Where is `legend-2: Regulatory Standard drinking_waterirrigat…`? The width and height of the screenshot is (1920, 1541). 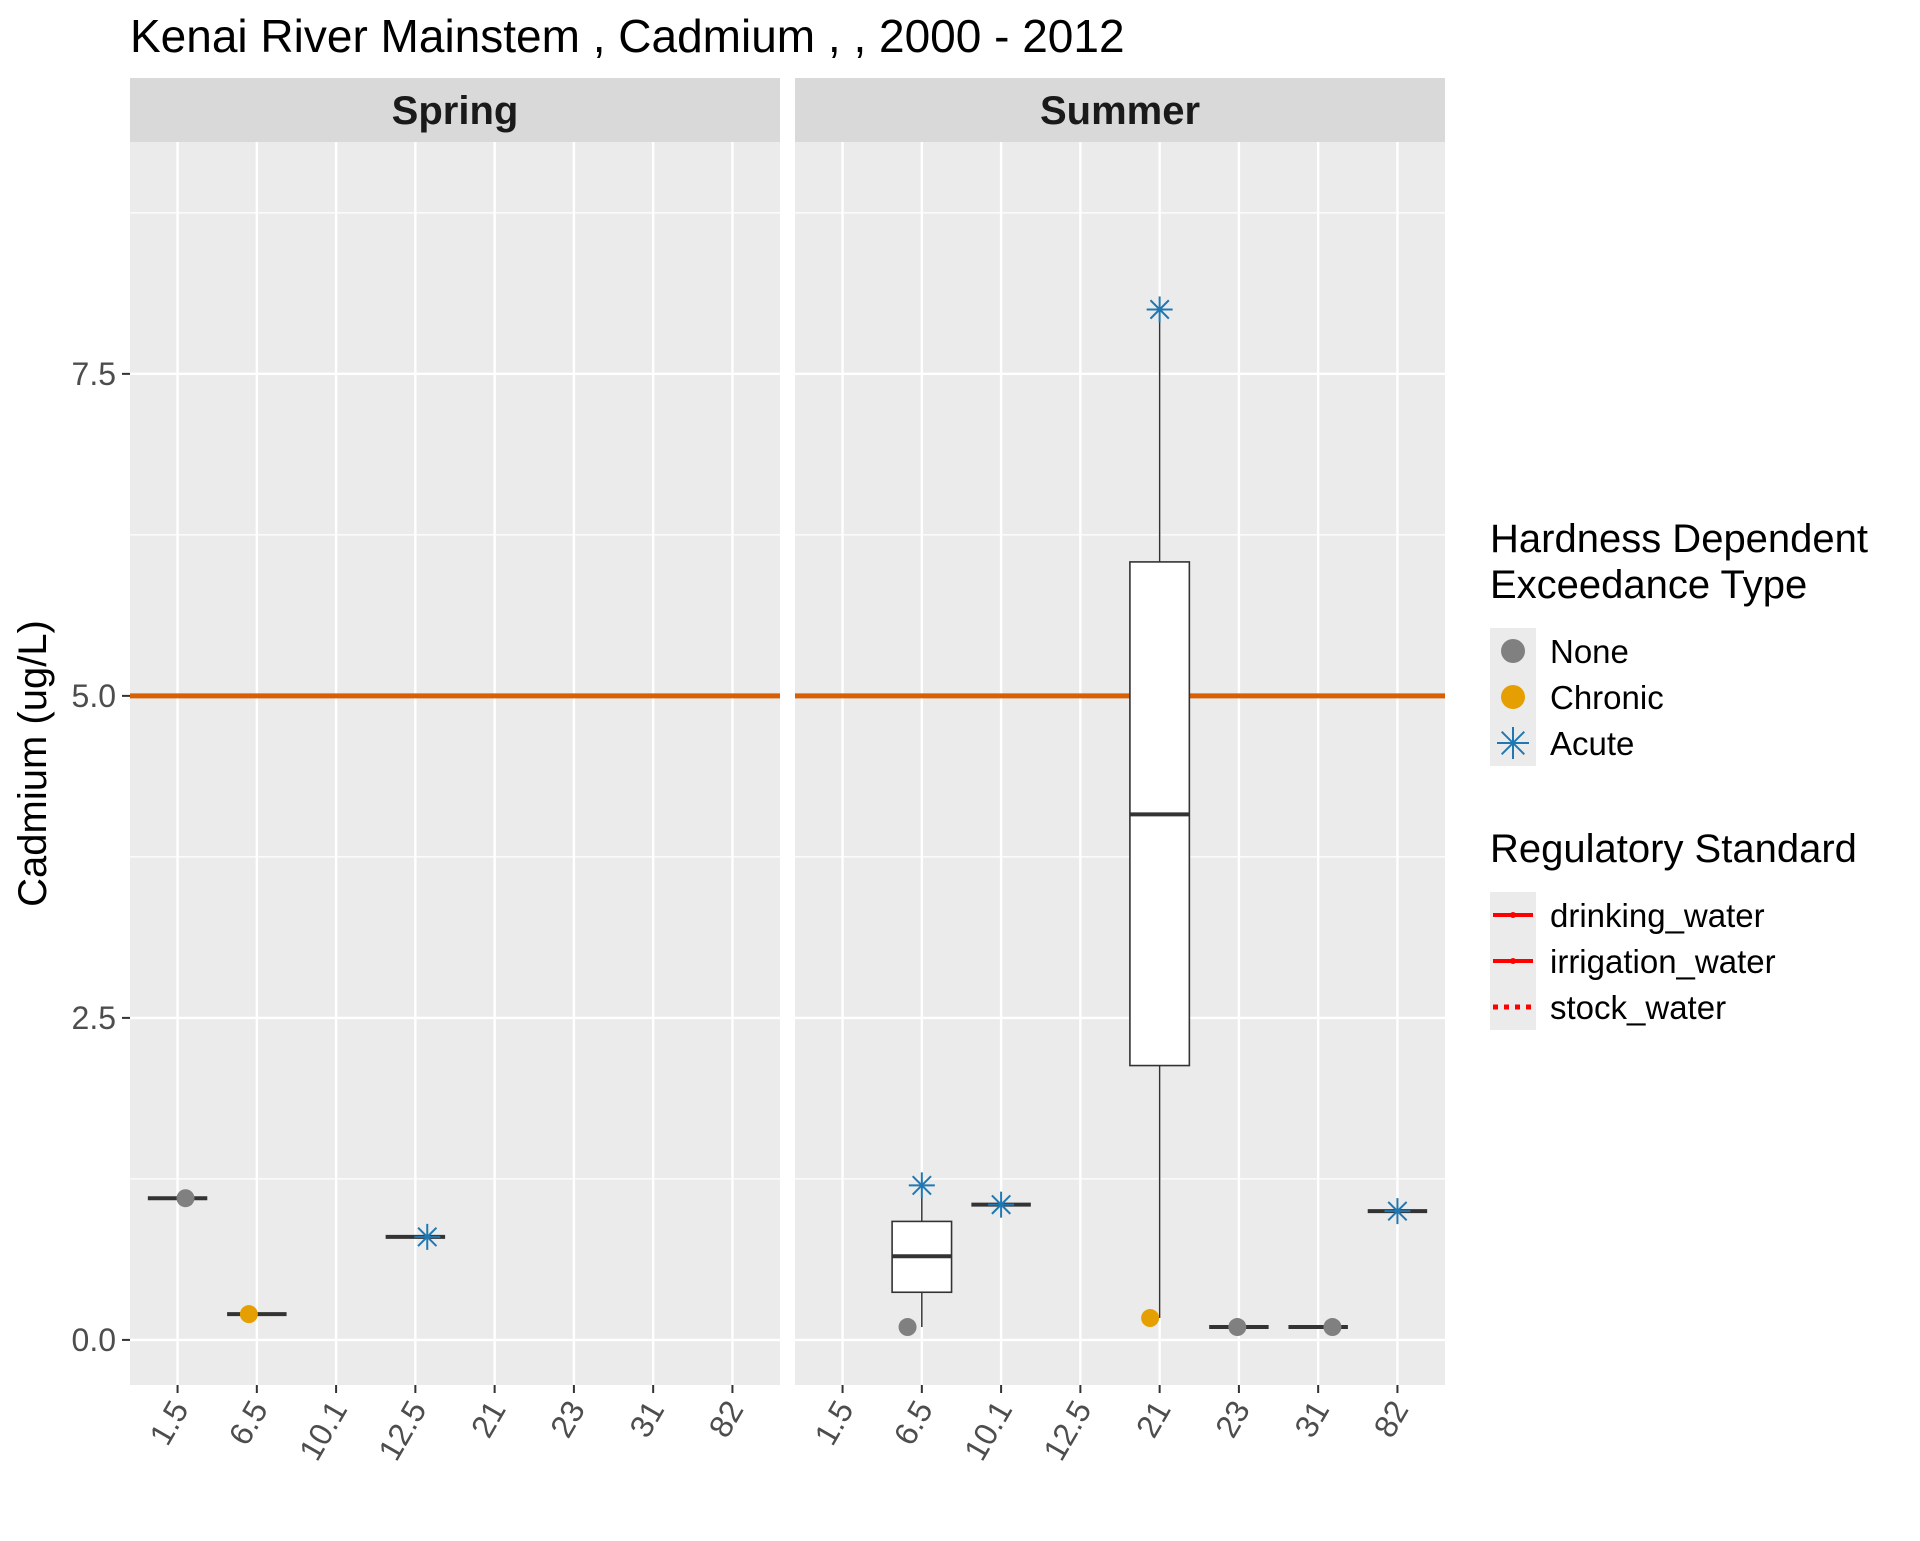
legend-2: Regulatory Standard drinking_waterirrigat… is located at coordinates (1673, 928).